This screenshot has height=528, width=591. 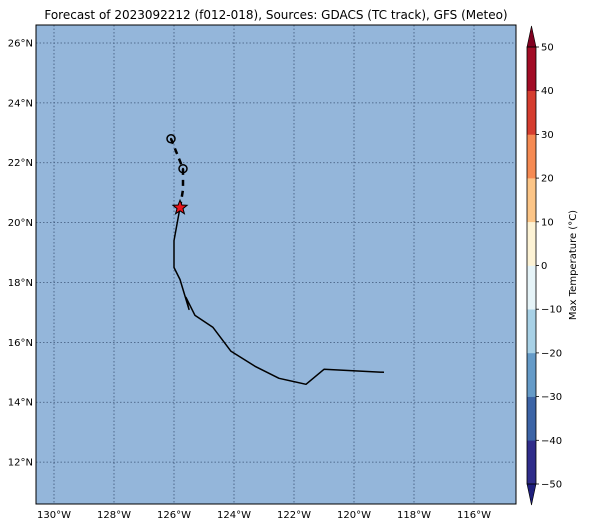 What do you see at coordinates (20, 103) in the screenshot?
I see `lat-tick-label: 24°N` at bounding box center [20, 103].